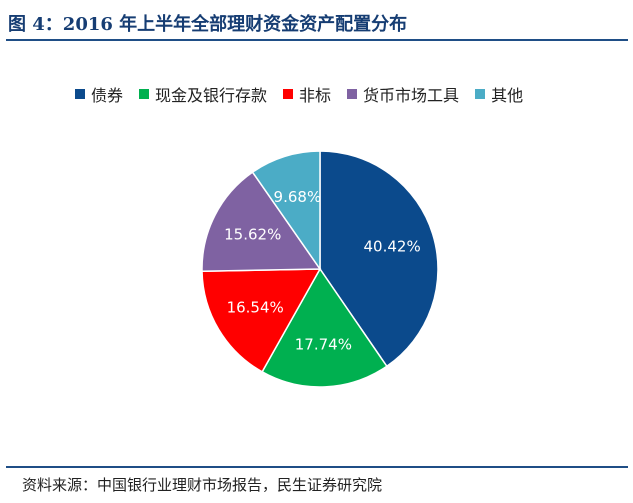 The image size is (633, 503). I want to click on chart-legend: 债券 现金及银行存款 非标 货币市场工具 其他, so click(299, 94).